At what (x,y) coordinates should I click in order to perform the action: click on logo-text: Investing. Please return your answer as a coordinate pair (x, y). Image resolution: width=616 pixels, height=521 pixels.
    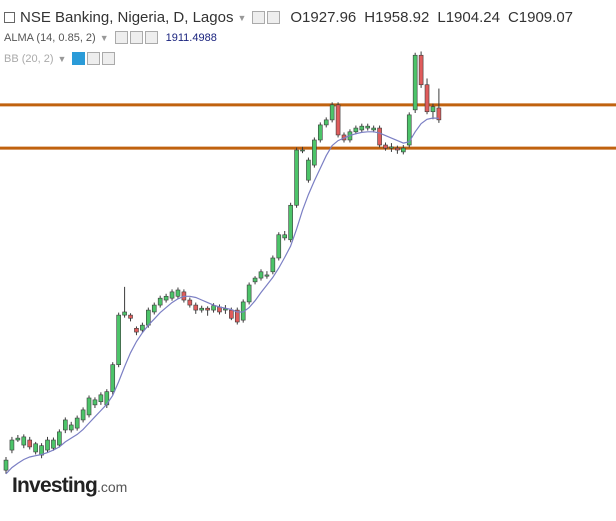
    Looking at the image, I should click on (55, 485).